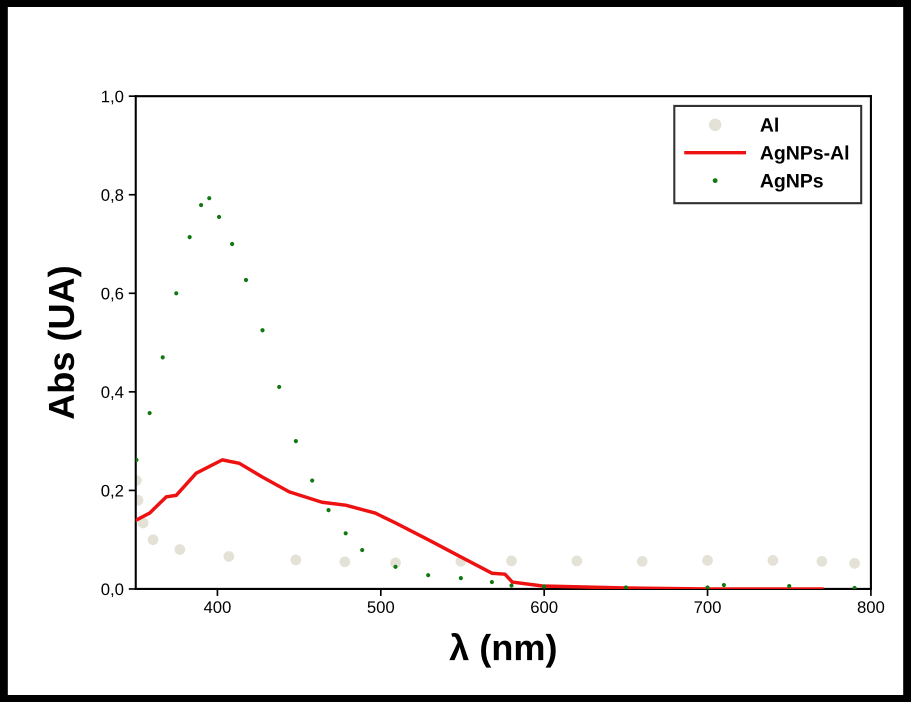 This screenshot has height=702, width=911. Describe the element at coordinates (65, 343) in the screenshot. I see `y-axis-title: Abs (UA)` at that location.